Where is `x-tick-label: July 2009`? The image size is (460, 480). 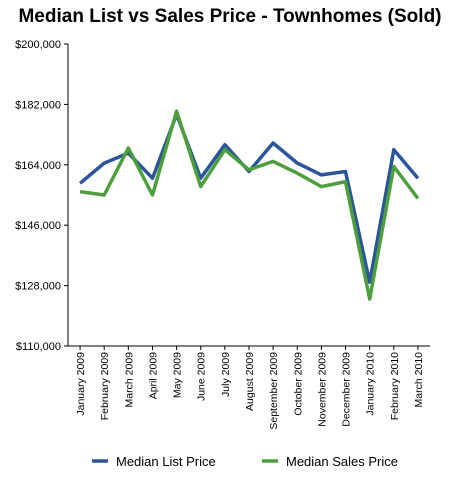
x-tick-label: July 2009 is located at coordinates (226, 374).